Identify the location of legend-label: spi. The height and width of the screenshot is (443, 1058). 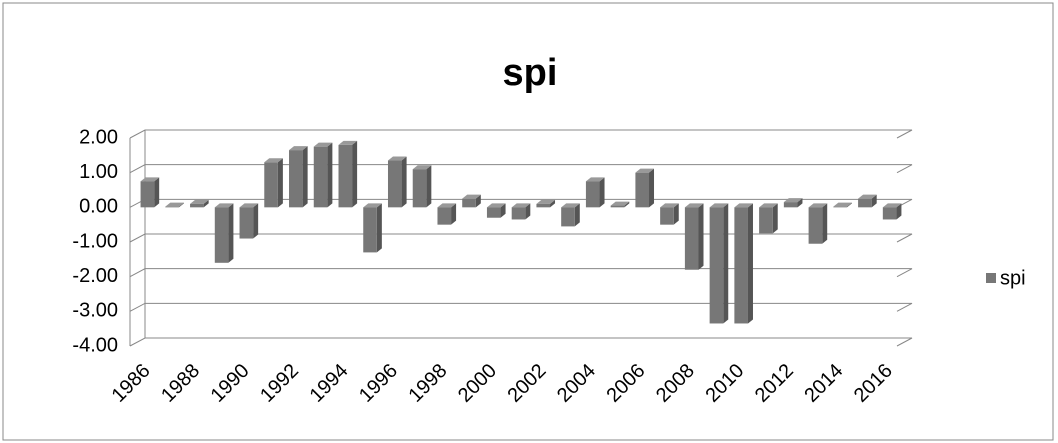
(1013, 278).